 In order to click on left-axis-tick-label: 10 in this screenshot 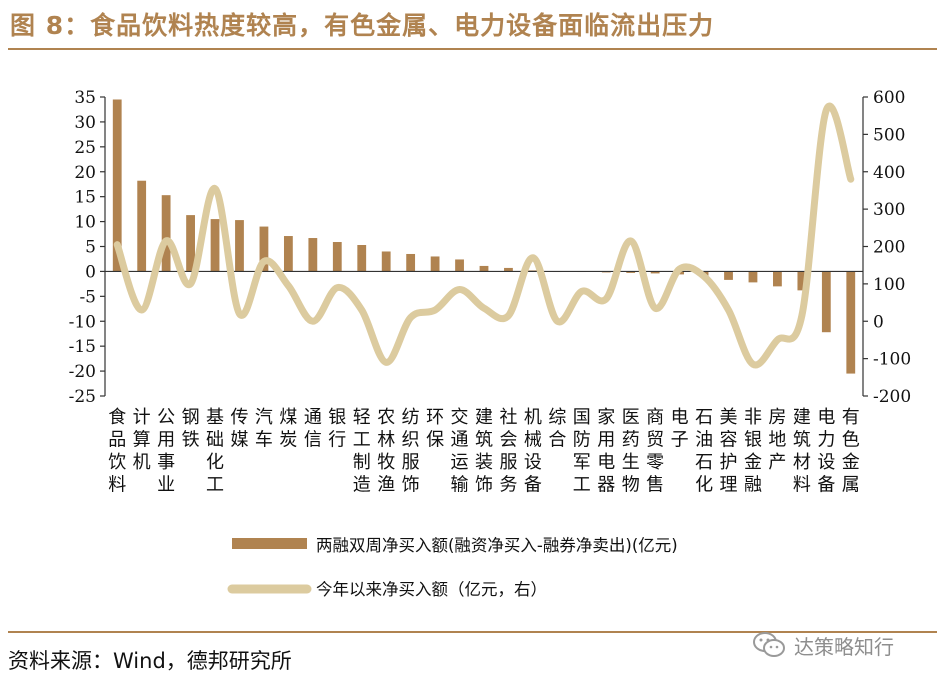, I will do `click(85, 223)`.